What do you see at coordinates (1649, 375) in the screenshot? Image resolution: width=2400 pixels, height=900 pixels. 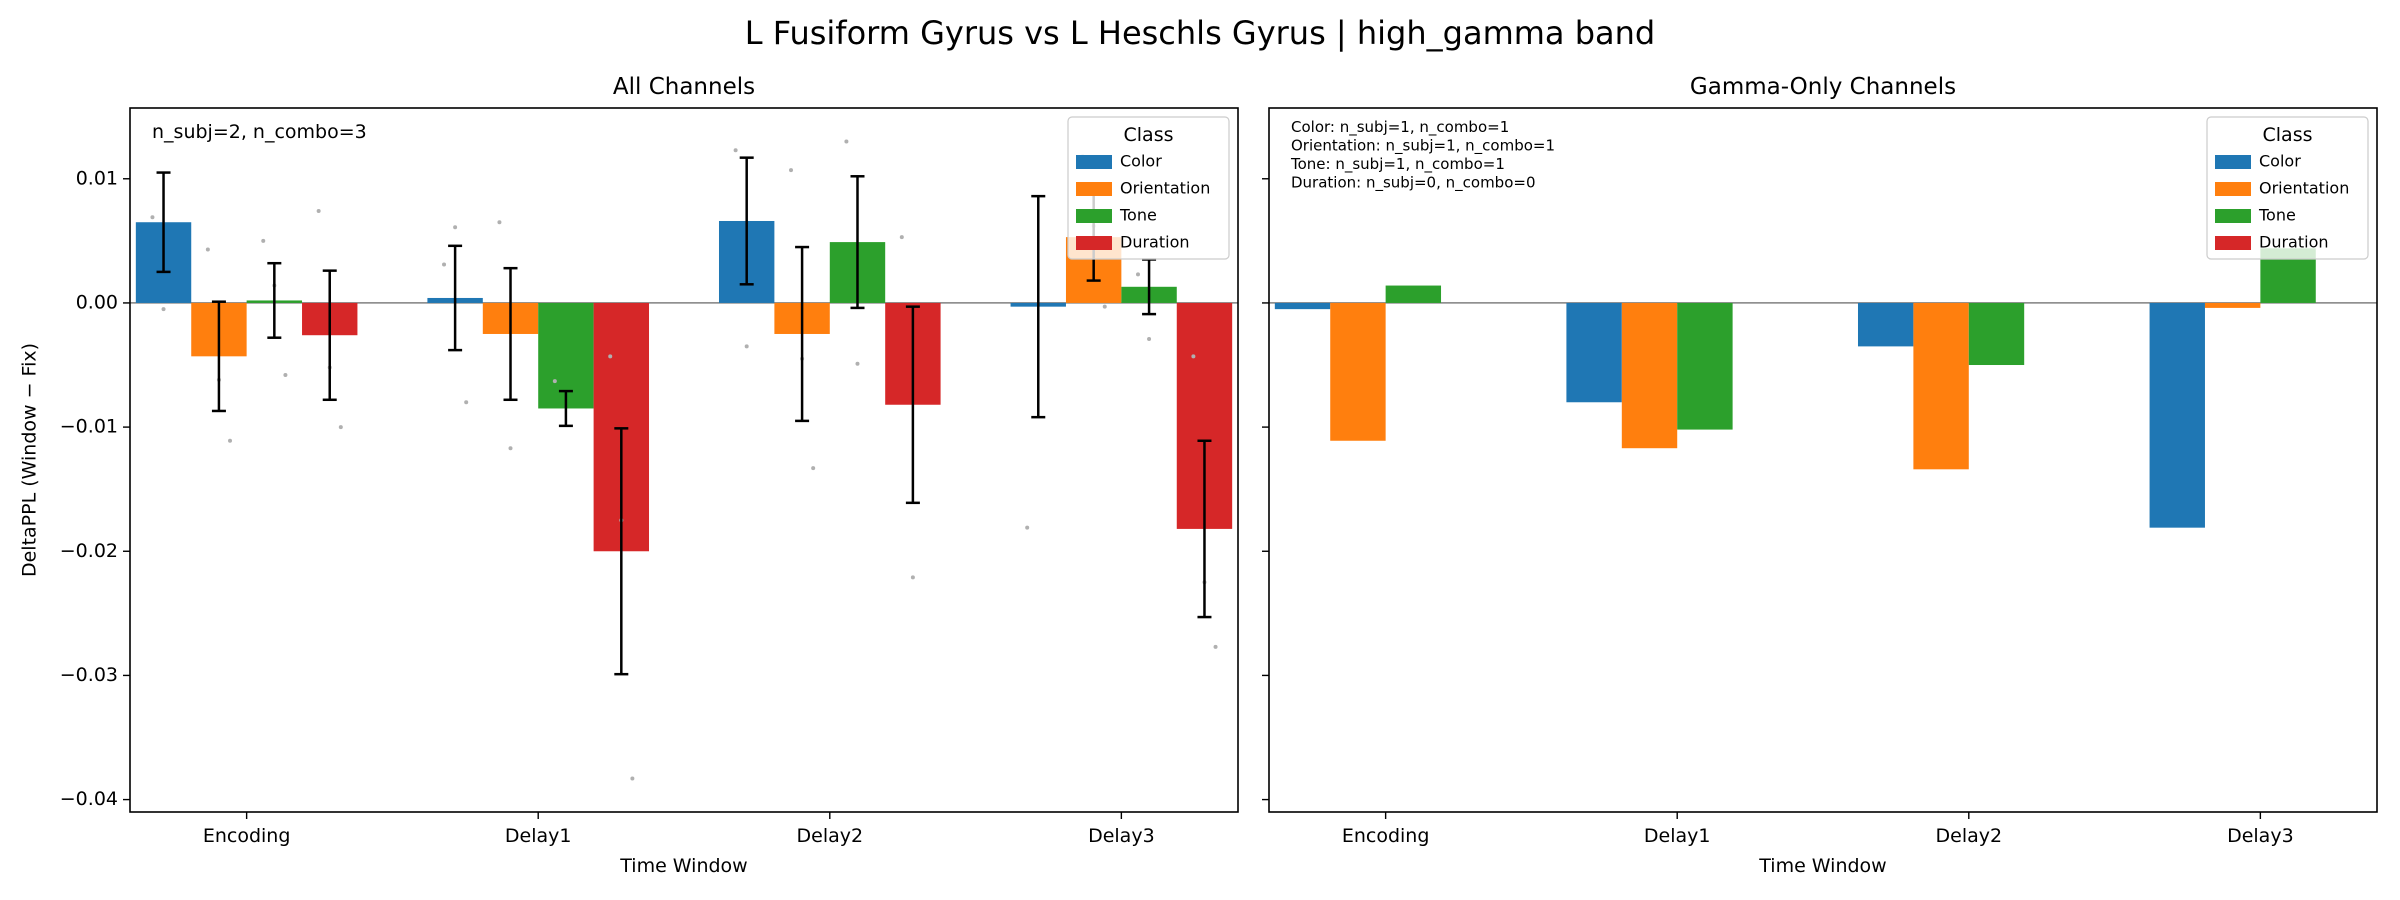 I see `bar-orientation-delay1` at bounding box center [1649, 375].